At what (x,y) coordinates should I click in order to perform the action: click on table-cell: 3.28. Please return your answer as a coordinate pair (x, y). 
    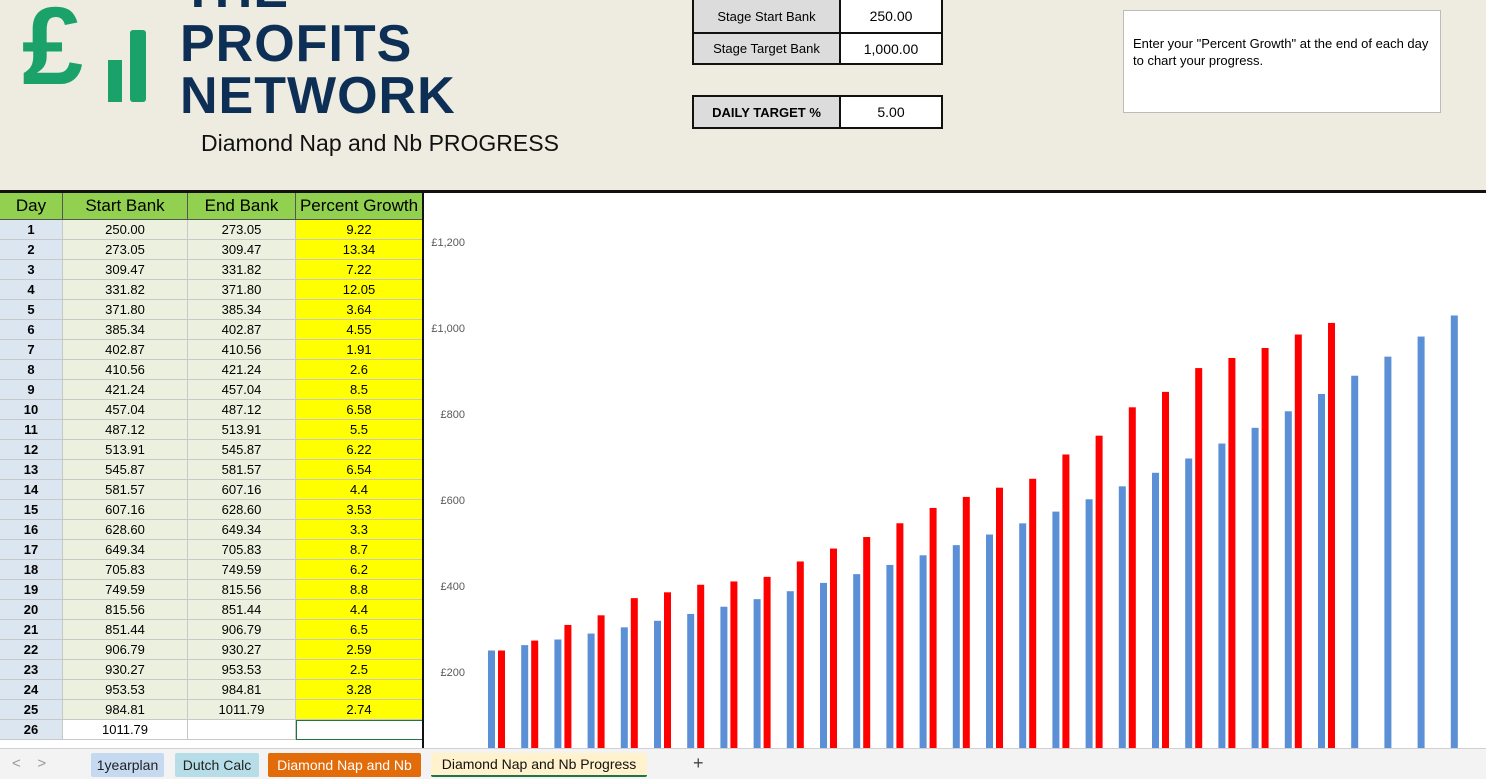
    Looking at the image, I should click on (359, 690).